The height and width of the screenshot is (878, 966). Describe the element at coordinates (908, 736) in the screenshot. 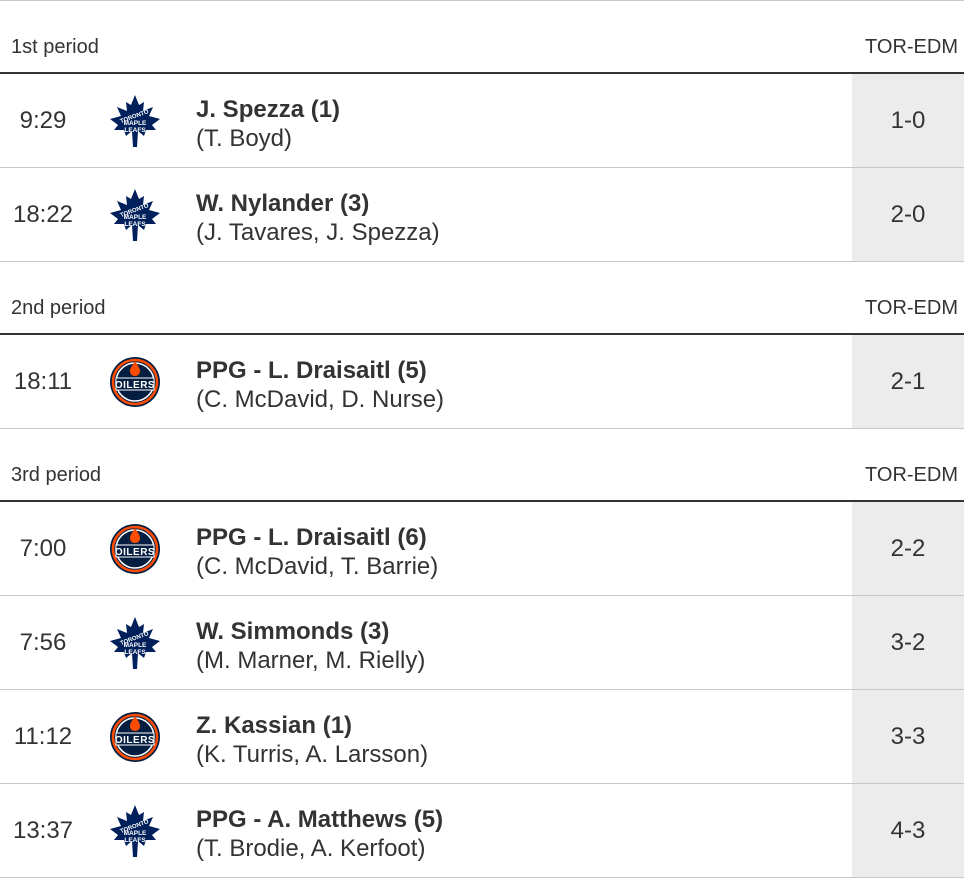

I see `running-score: 3-3` at that location.